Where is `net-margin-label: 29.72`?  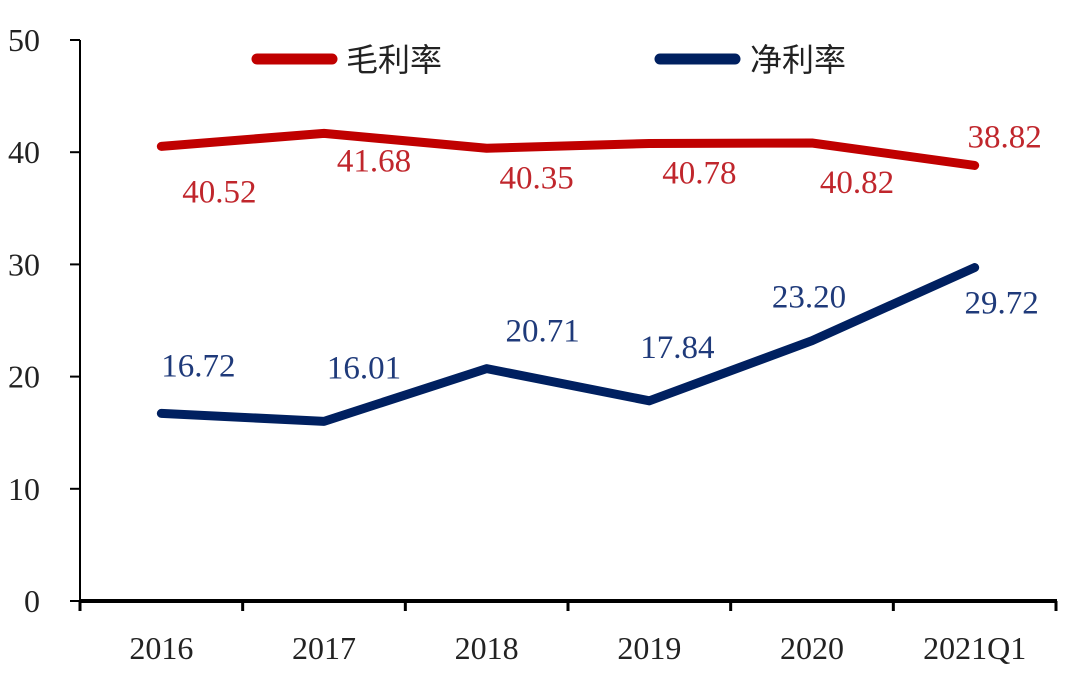 net-margin-label: 29.72 is located at coordinates (1002, 304).